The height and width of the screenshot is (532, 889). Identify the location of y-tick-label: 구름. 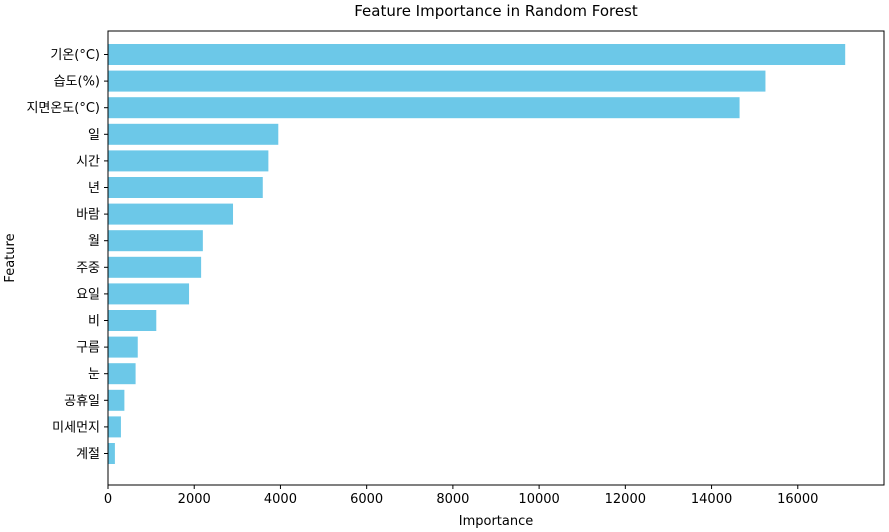
(88, 348).